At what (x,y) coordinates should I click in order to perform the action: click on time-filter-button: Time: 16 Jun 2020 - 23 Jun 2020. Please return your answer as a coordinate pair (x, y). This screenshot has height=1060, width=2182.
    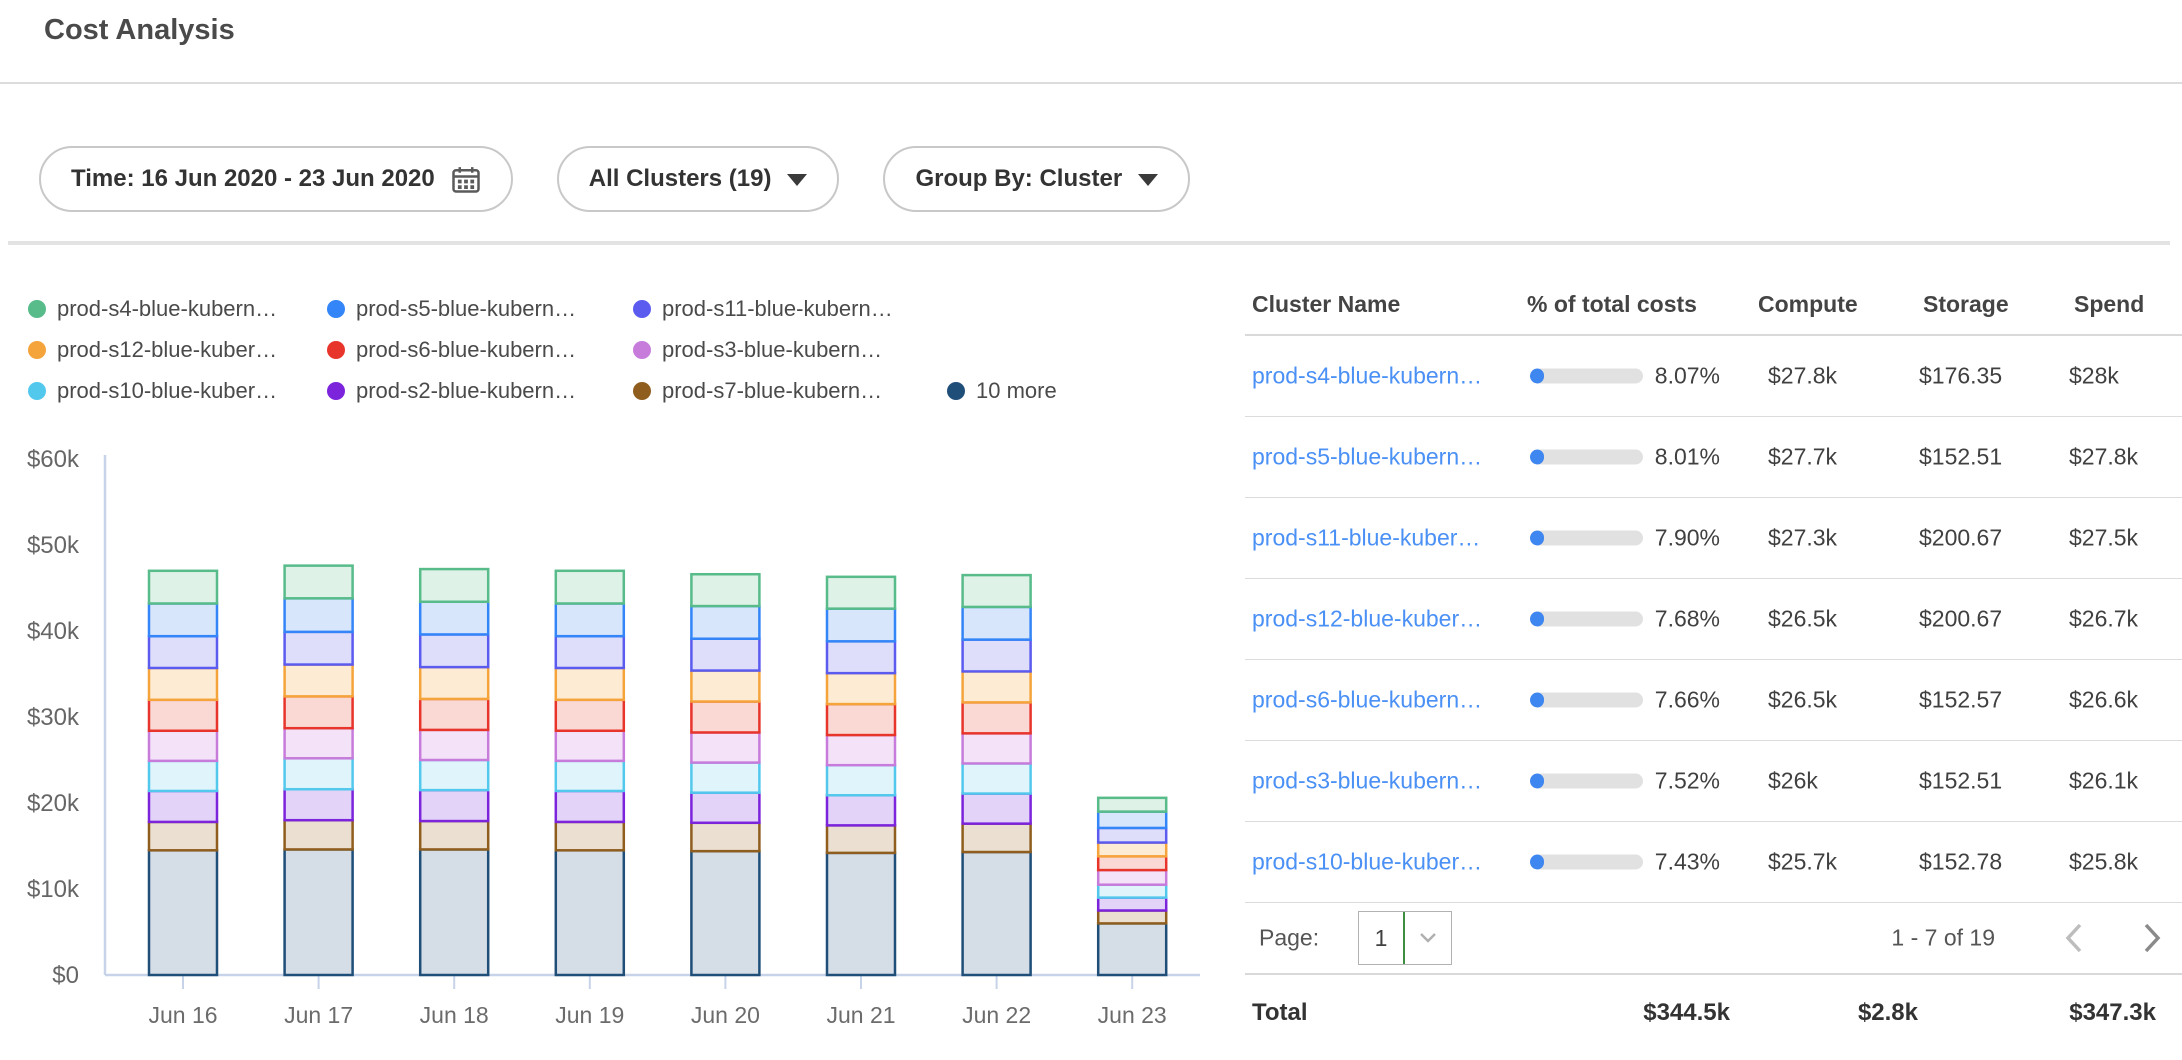
    Looking at the image, I should click on (276, 179).